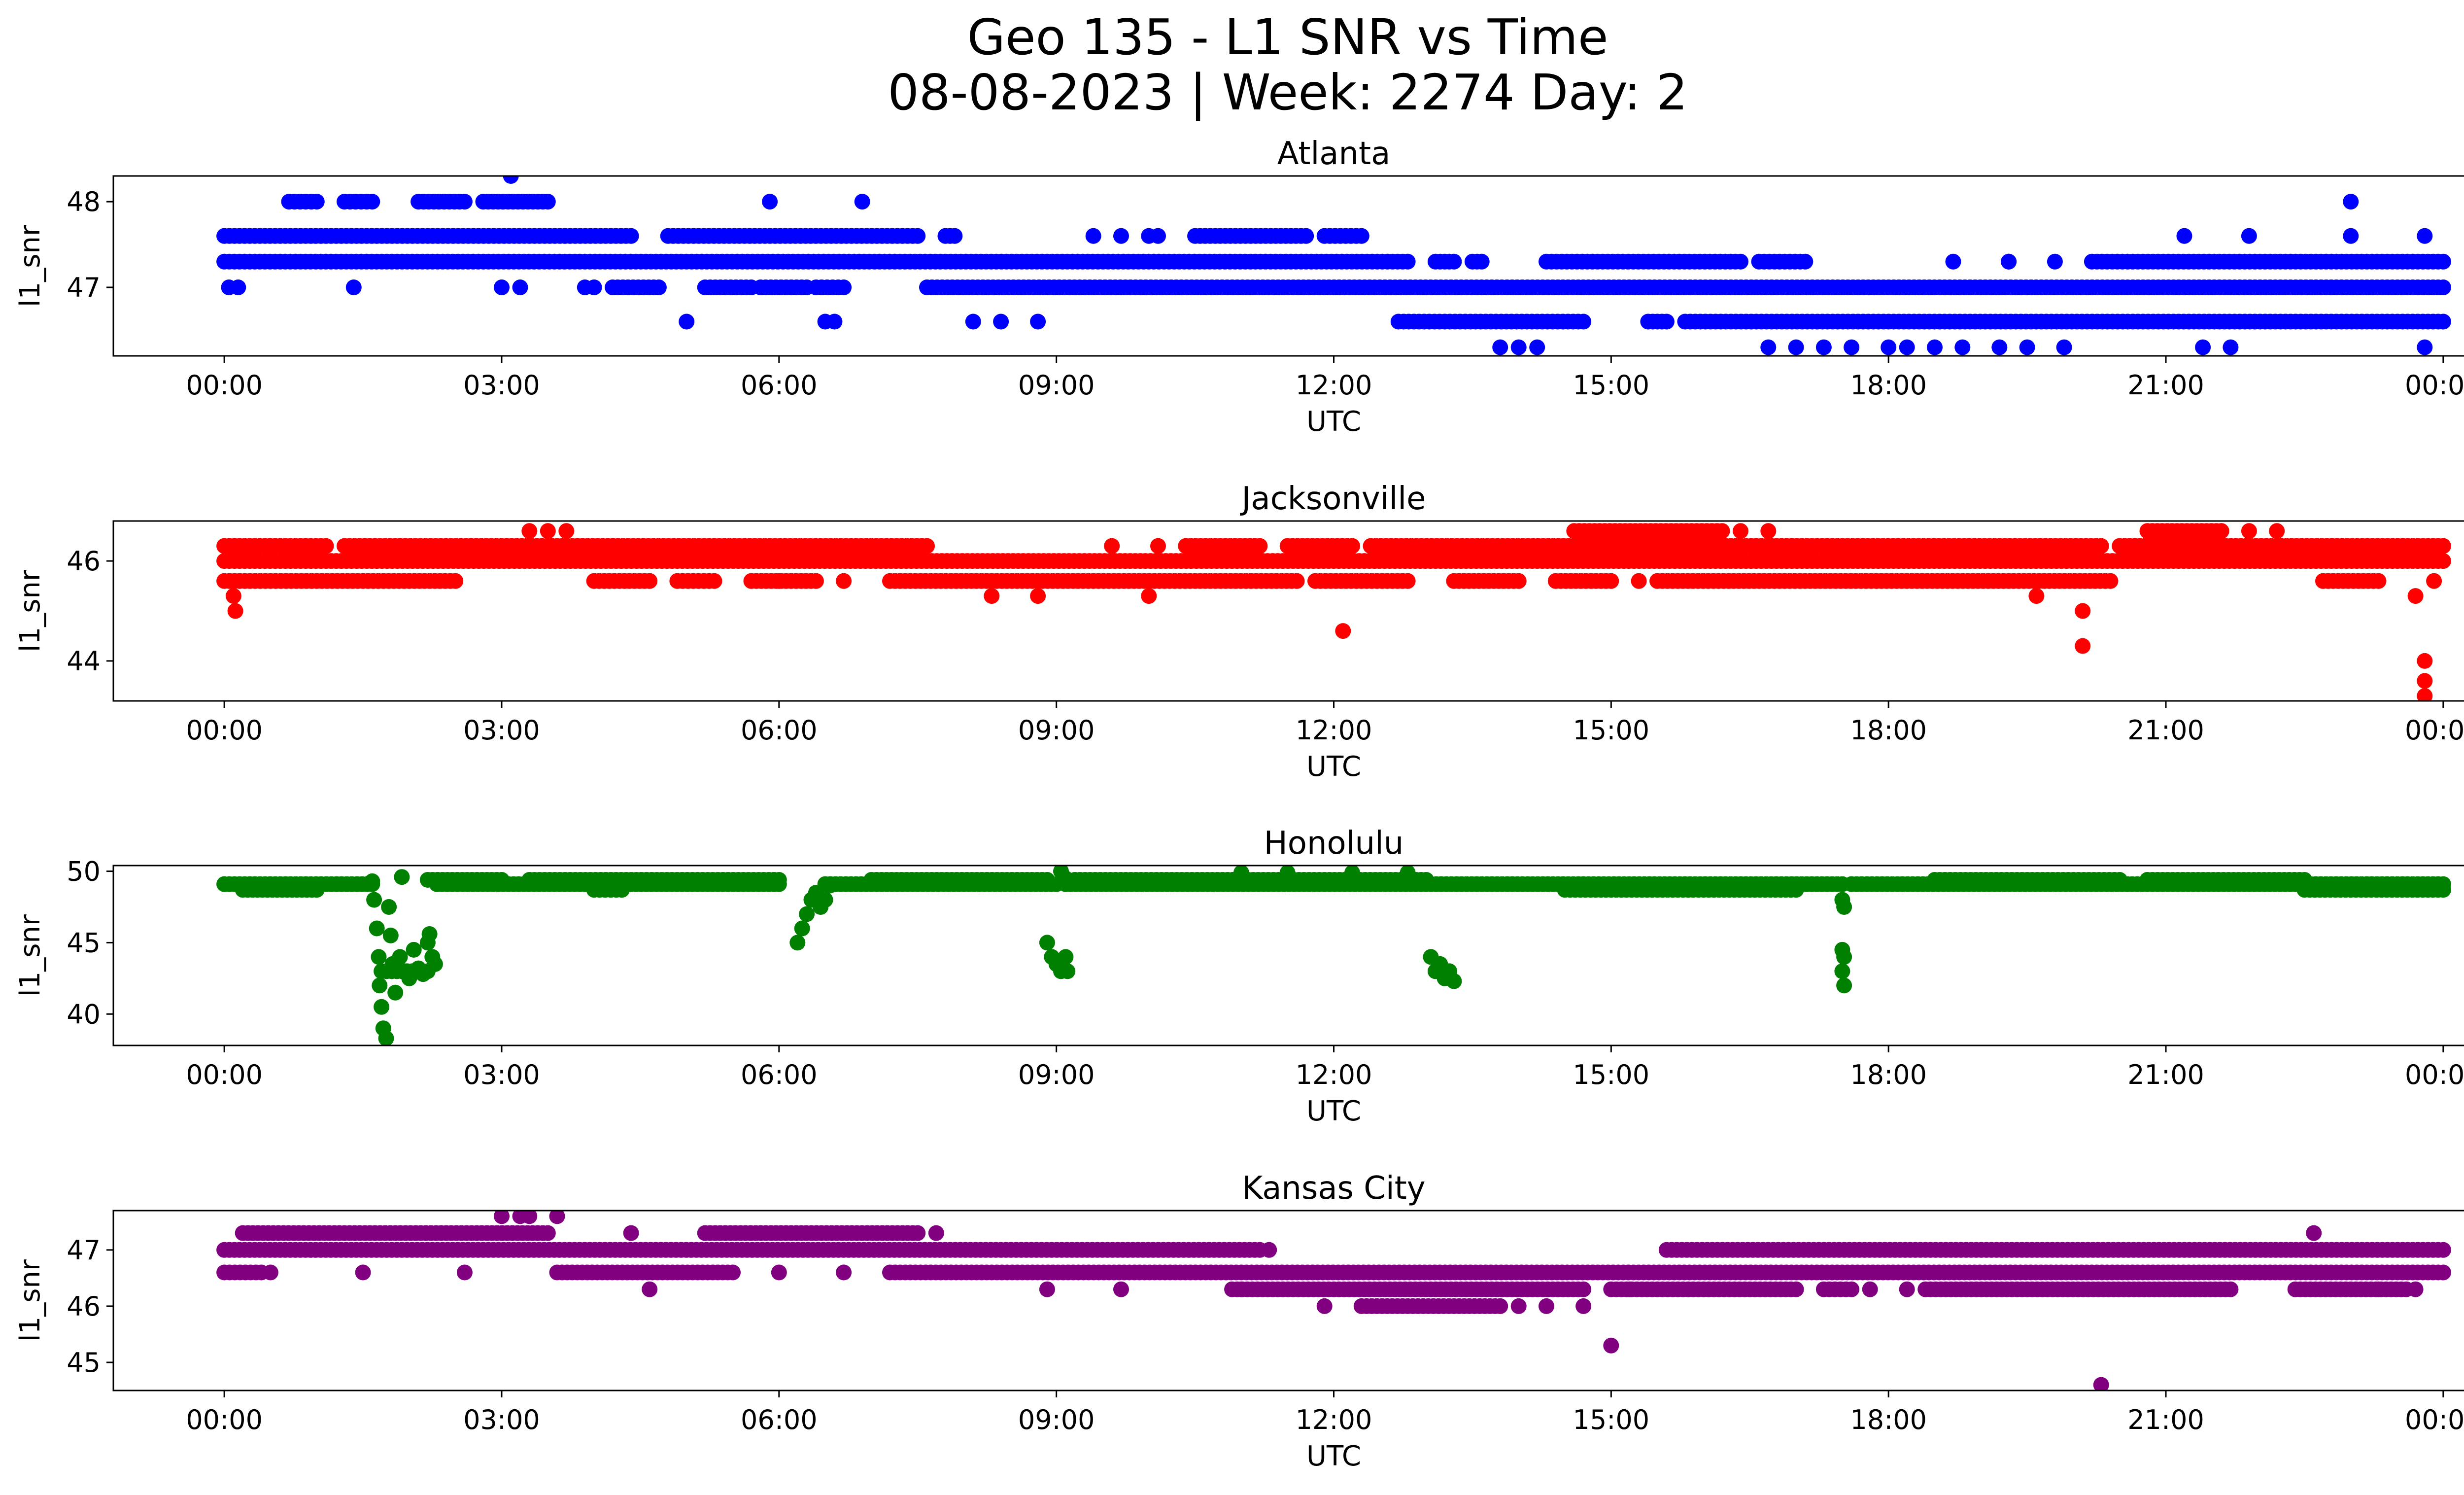 The image size is (2464, 1495). I want to click on subplot-title: Kansas City, so click(1333, 1188).